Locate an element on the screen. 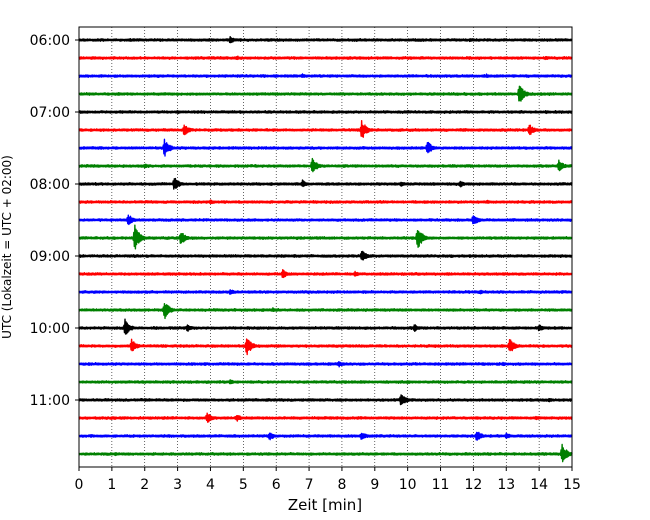  x-tick-label: 7 is located at coordinates (309, 485).